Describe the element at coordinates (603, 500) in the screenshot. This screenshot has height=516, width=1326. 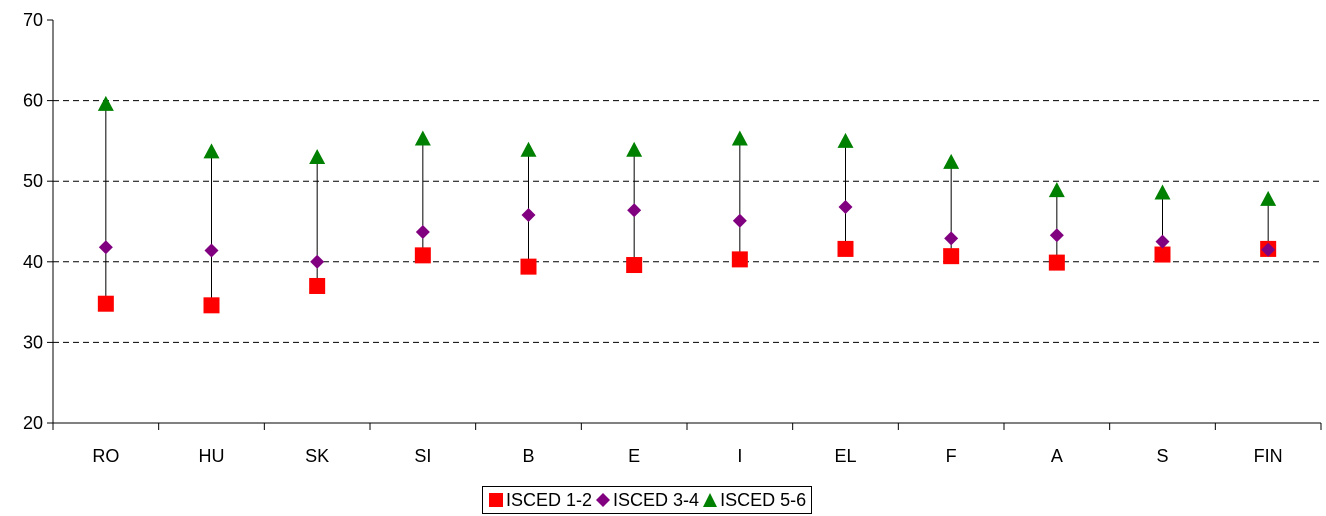
I see `diamond-marker-icon` at that location.